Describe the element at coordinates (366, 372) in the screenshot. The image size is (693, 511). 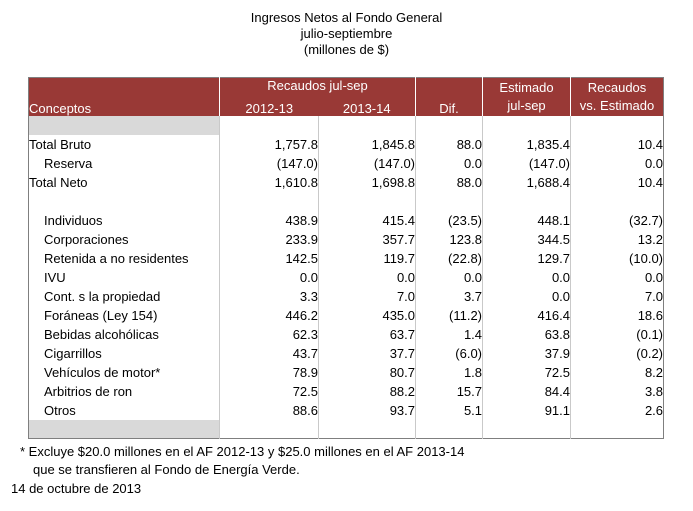
I see `value-cell: 80.7` at that location.